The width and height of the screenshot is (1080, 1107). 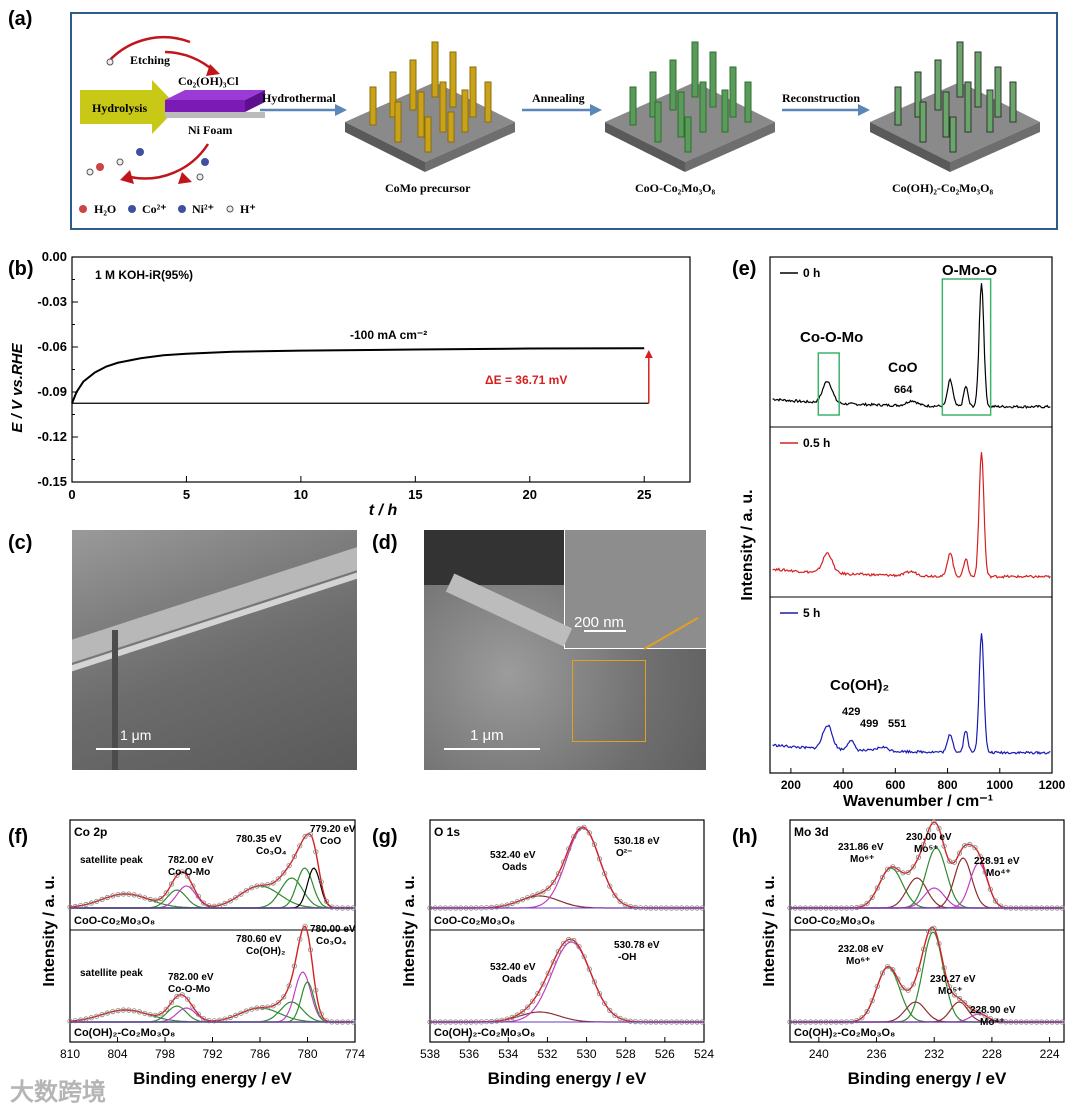 What do you see at coordinates (816, 443) in the screenshot?
I see `chart-e-legend-label: 0.5 h` at bounding box center [816, 443].